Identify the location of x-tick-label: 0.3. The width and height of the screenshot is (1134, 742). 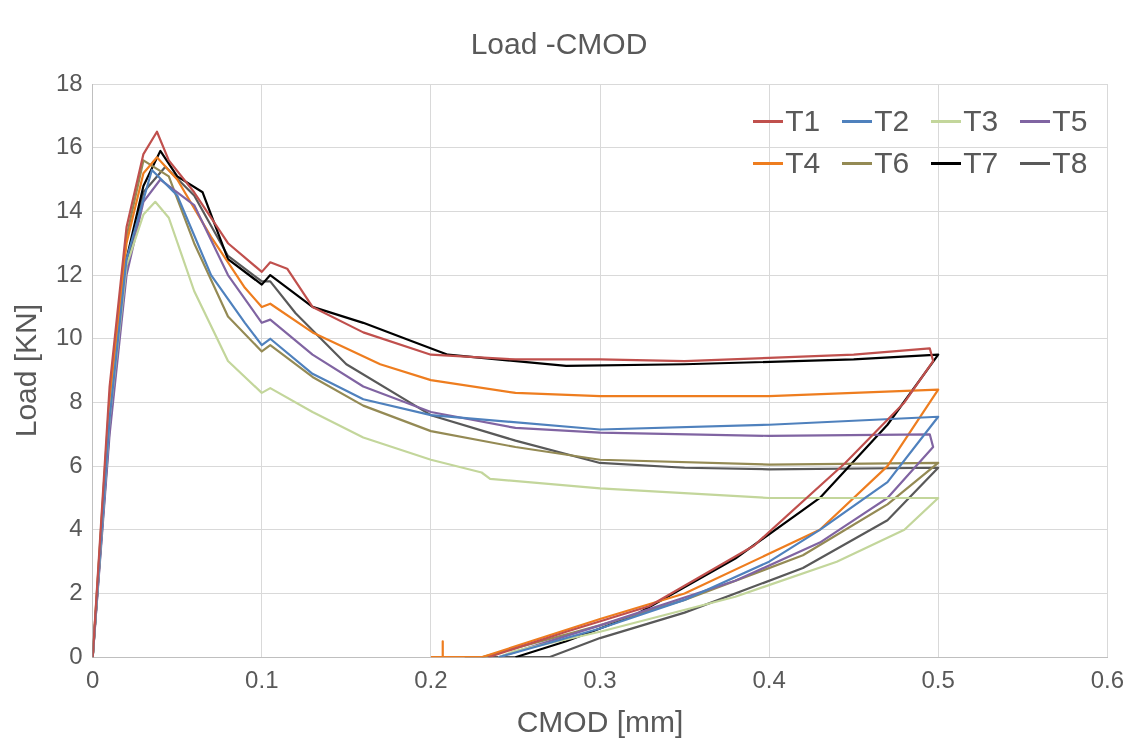
(600, 680).